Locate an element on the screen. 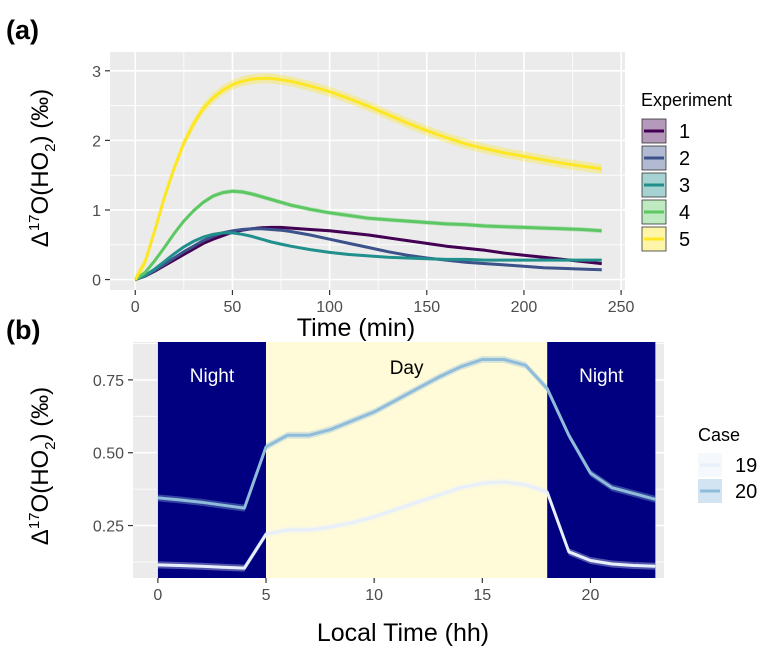 The height and width of the screenshot is (648, 771). panel-b-y-tick-label: 0.75 is located at coordinates (108, 381).